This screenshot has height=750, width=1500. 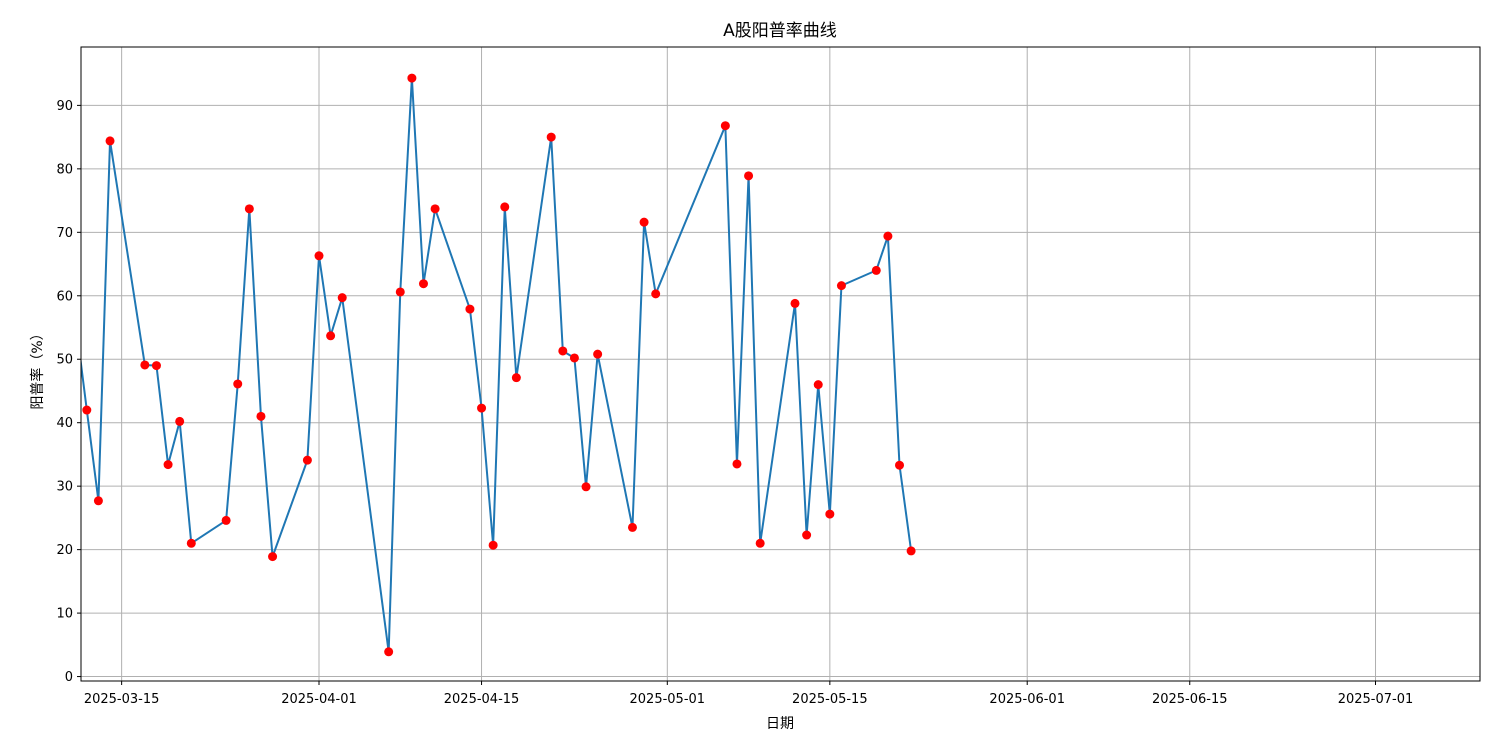 What do you see at coordinates (668, 699) in the screenshot?
I see `x-tick-label: 2025-05-01` at bounding box center [668, 699].